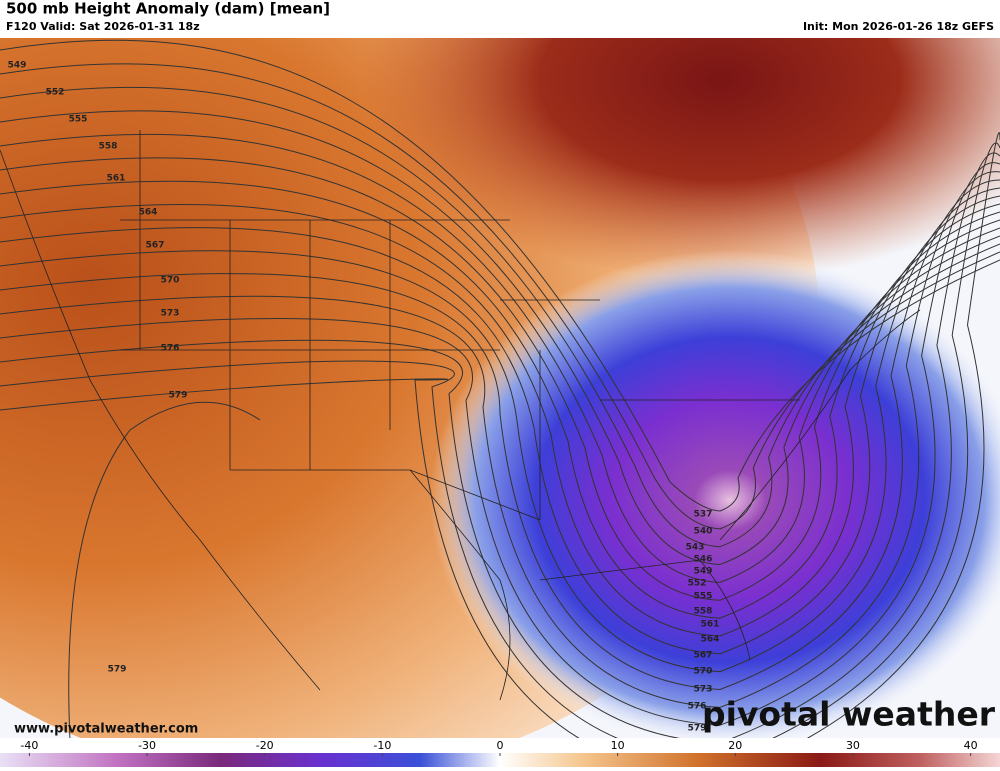  What do you see at coordinates (849, 714) in the screenshot?
I see `logo: pivotal weather` at bounding box center [849, 714].